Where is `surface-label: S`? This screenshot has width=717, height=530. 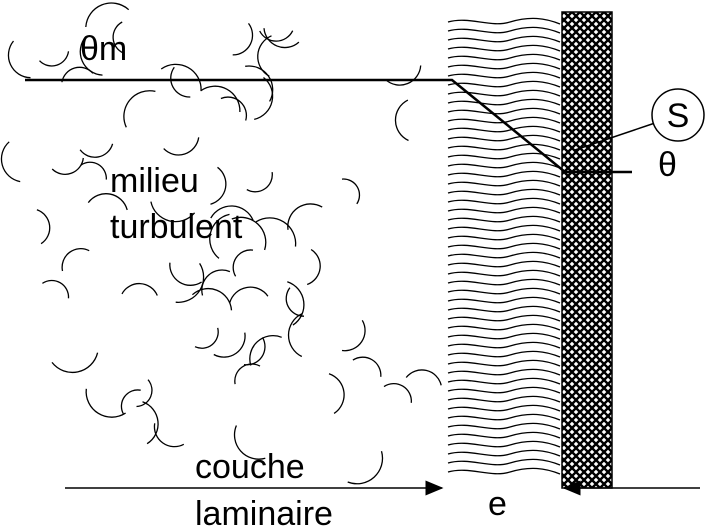
surface-label: S is located at coordinates (678, 116).